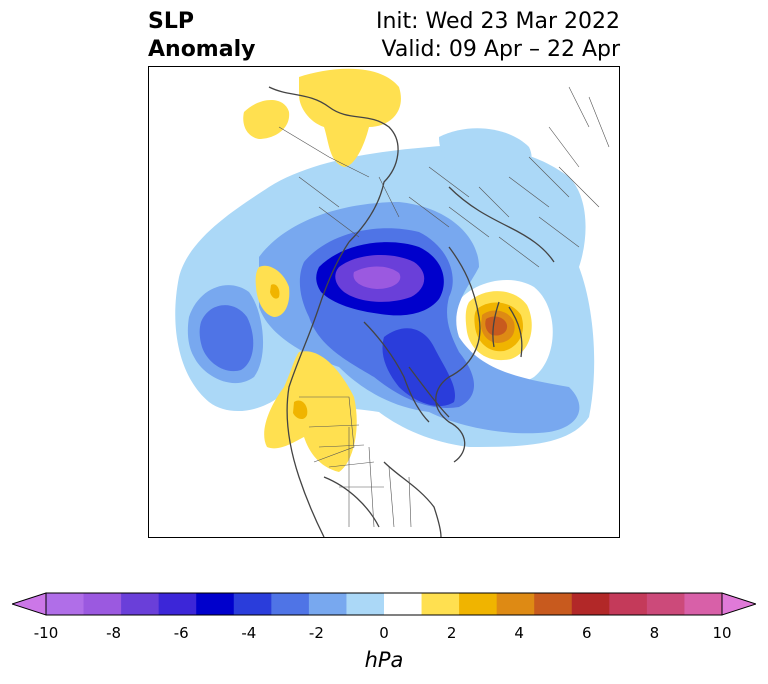  I want to click on colorbar-tick-label: 2, so click(451, 633).